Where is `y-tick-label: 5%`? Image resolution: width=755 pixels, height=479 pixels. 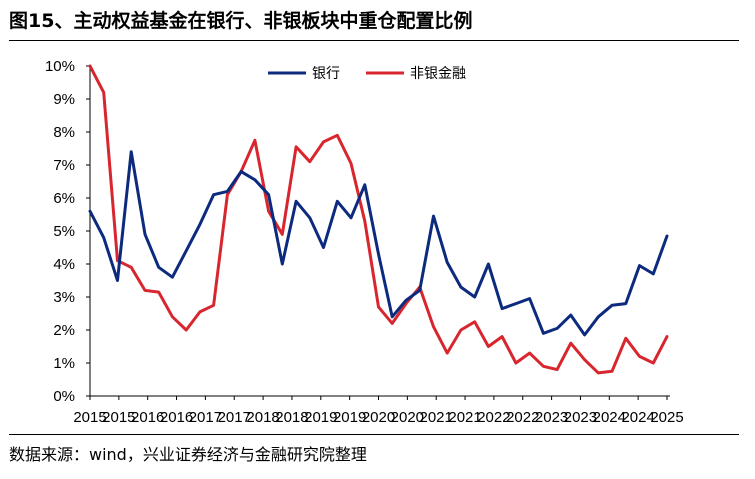
y-tick-label: 5% is located at coordinates (64, 231).